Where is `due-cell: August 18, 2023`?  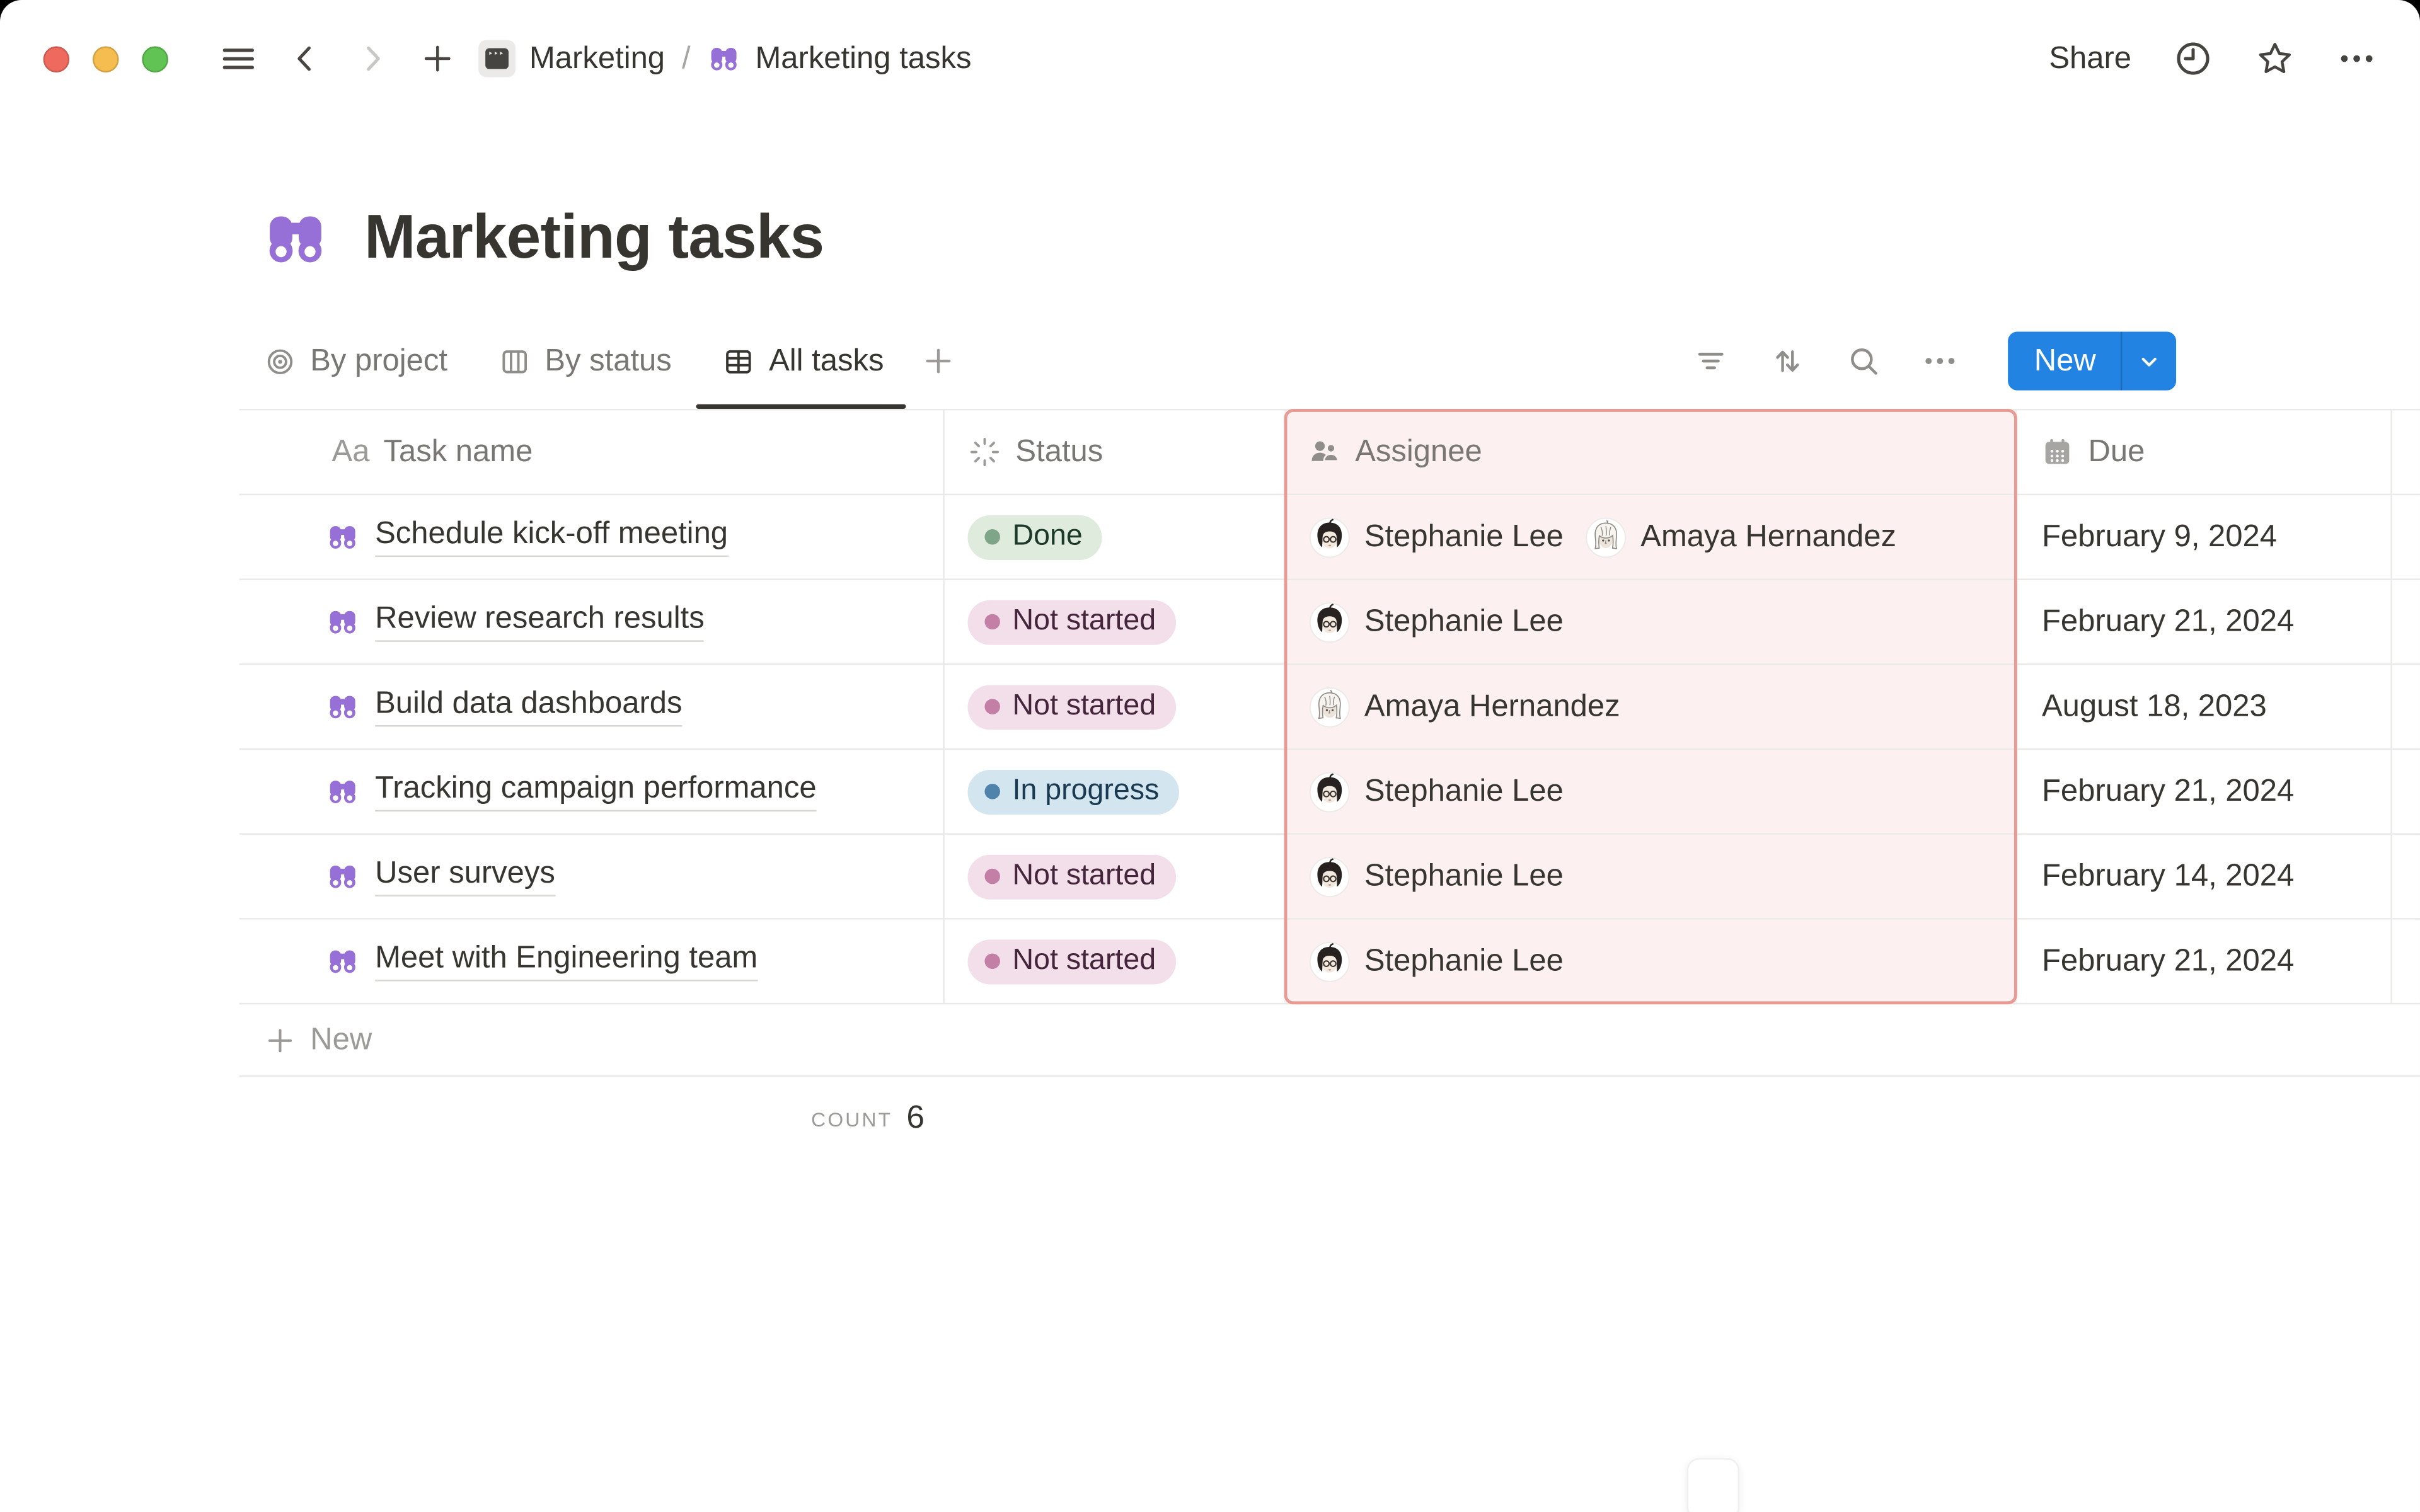 due-cell: August 18, 2023 is located at coordinates (2204, 706).